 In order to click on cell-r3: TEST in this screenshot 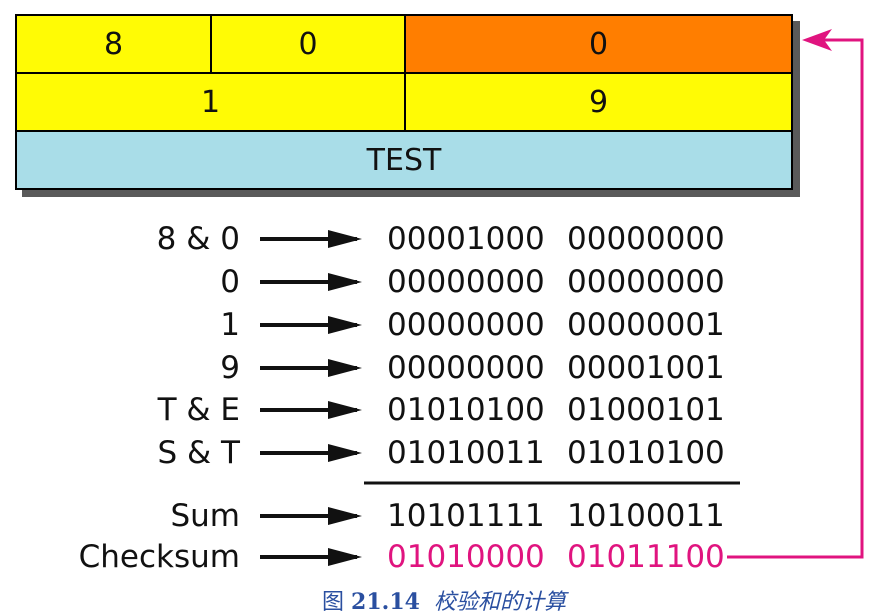, I will do `click(404, 160)`.